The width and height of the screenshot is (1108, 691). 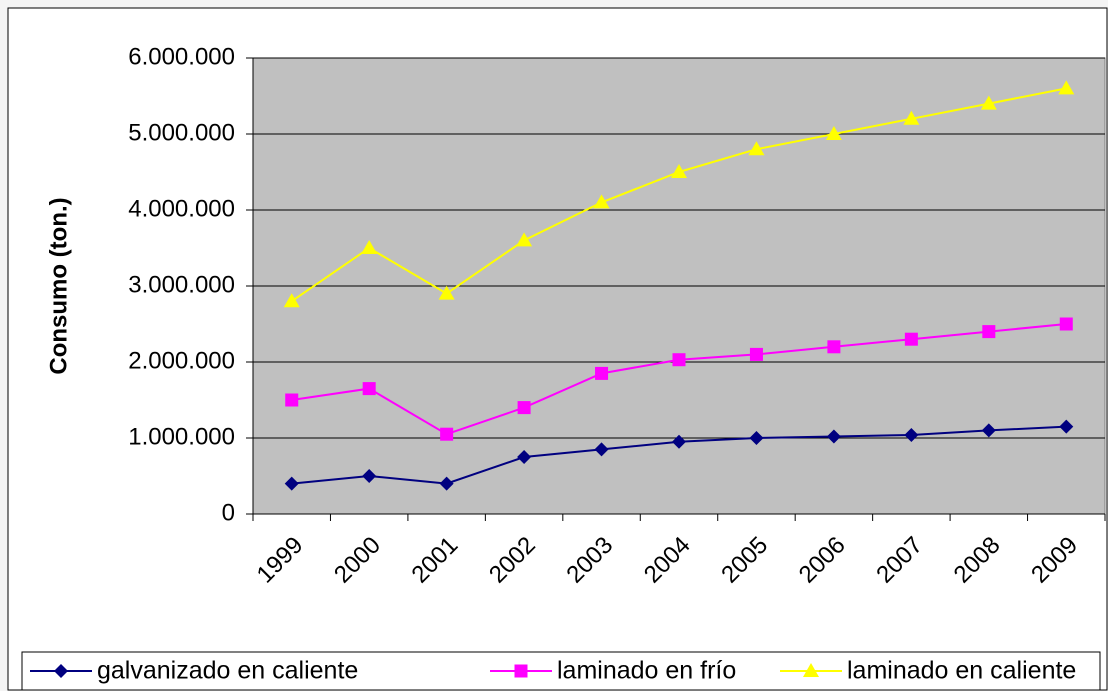 I want to click on legend-label: laminado en frío, so click(x=646, y=671).